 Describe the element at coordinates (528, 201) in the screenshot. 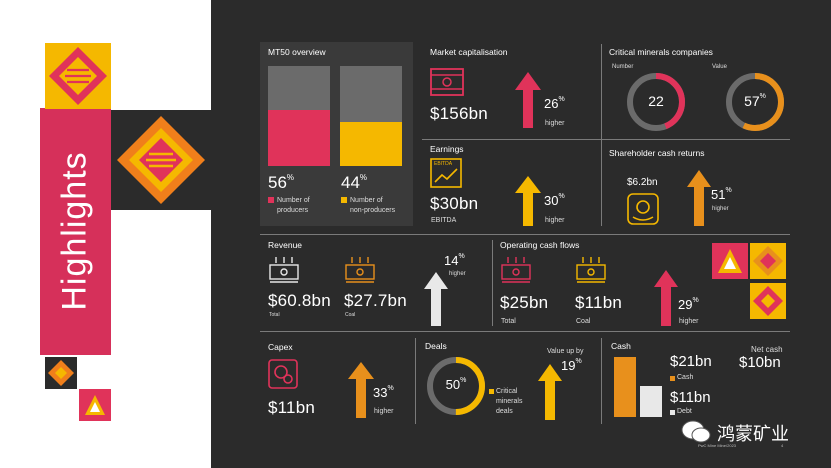

I see `earnings-arrow-icon` at that location.